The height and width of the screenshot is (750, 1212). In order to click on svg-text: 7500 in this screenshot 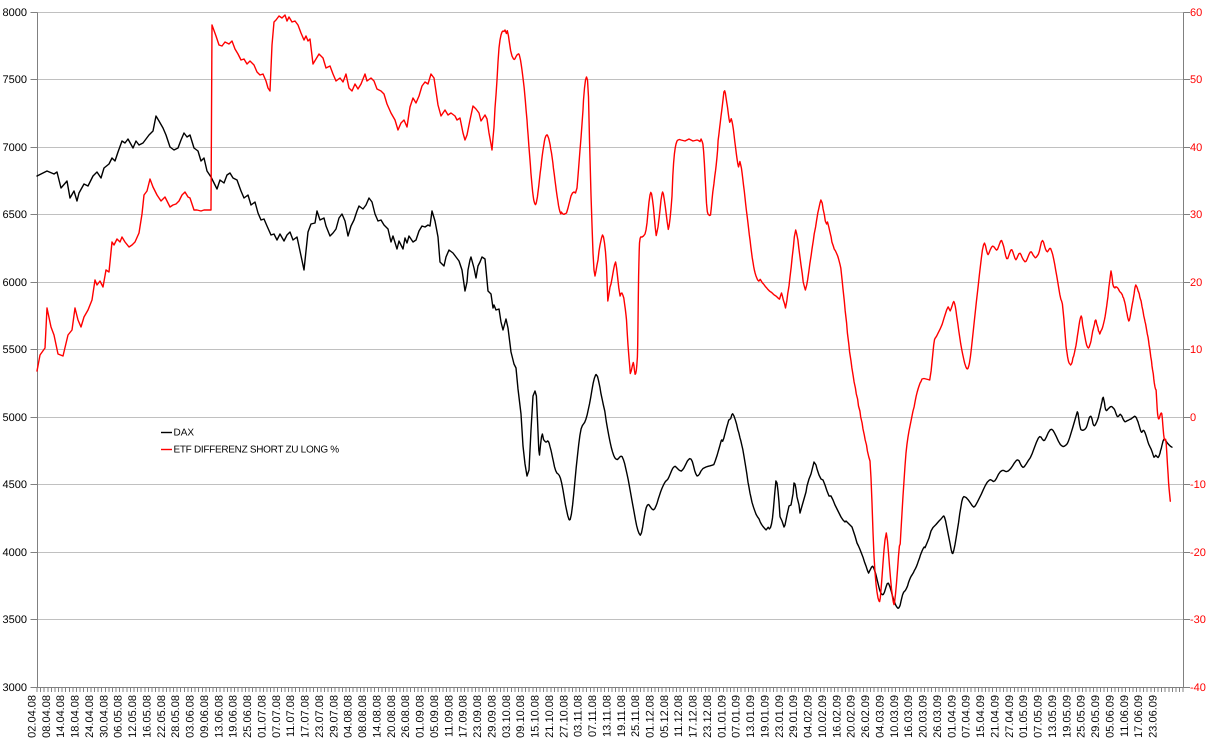, I will do `click(15, 80)`.